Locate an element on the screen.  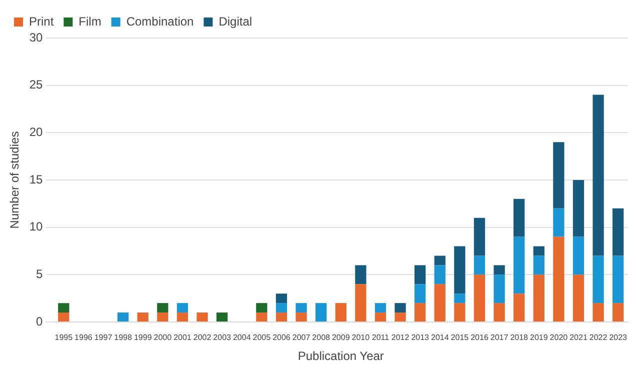
x-tick-label: 2005 is located at coordinates (262, 337).